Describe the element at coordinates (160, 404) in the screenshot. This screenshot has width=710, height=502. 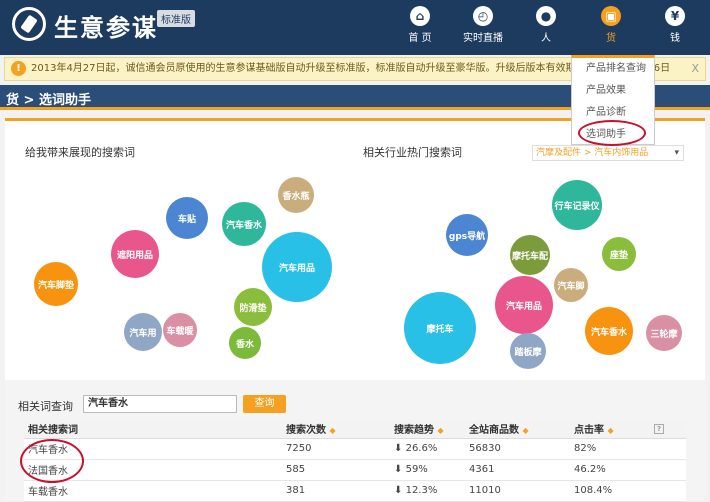
I see `query-input: 汽车香水` at that location.